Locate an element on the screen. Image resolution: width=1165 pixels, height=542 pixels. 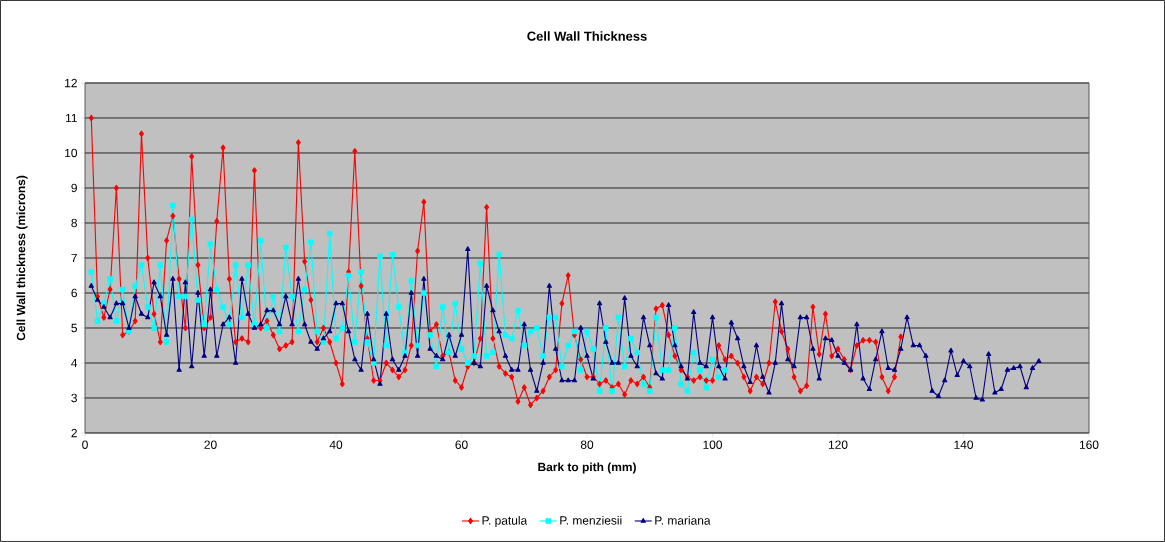
legend-label: P. patula is located at coordinates (505, 521).